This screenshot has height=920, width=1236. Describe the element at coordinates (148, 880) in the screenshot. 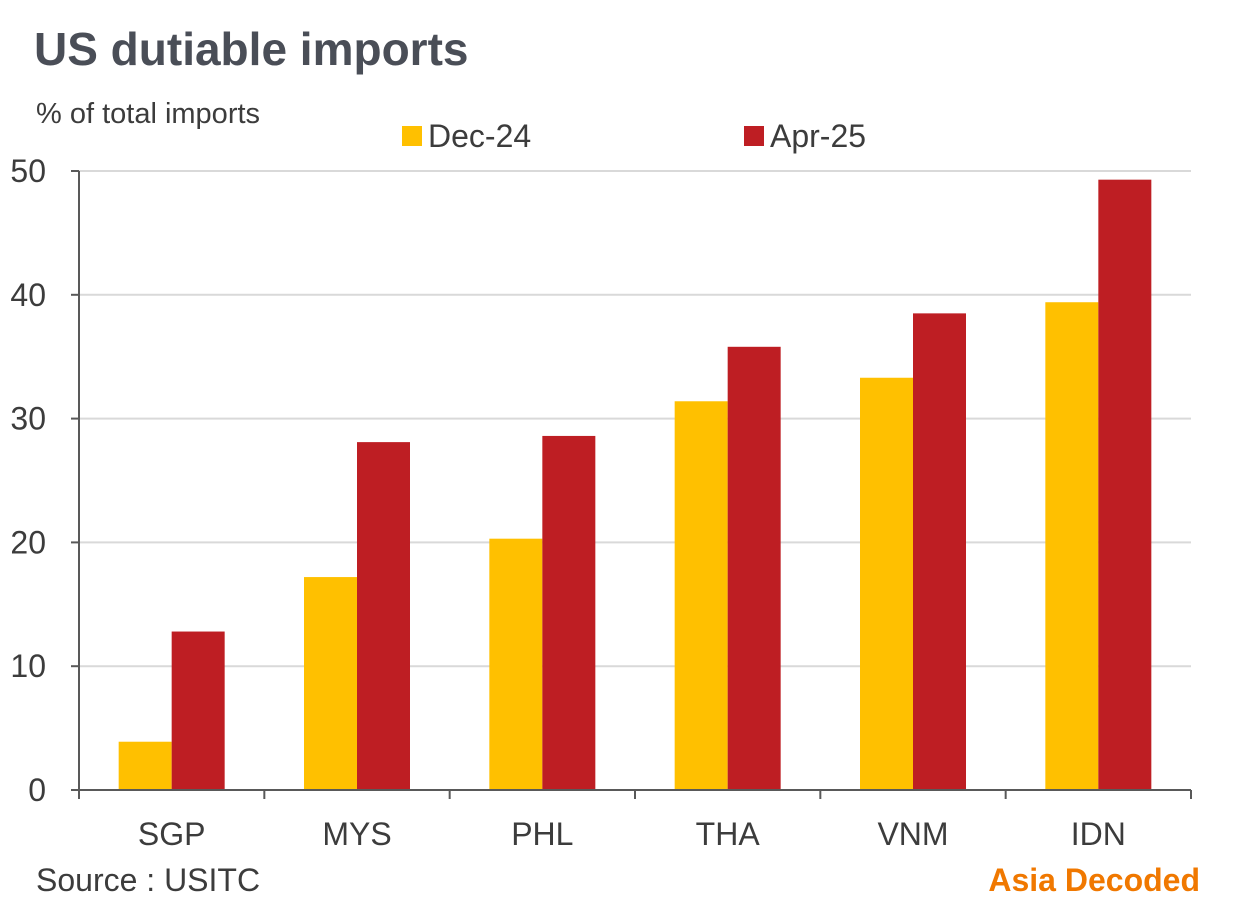

I see `source-note: Source : USITC` at that location.